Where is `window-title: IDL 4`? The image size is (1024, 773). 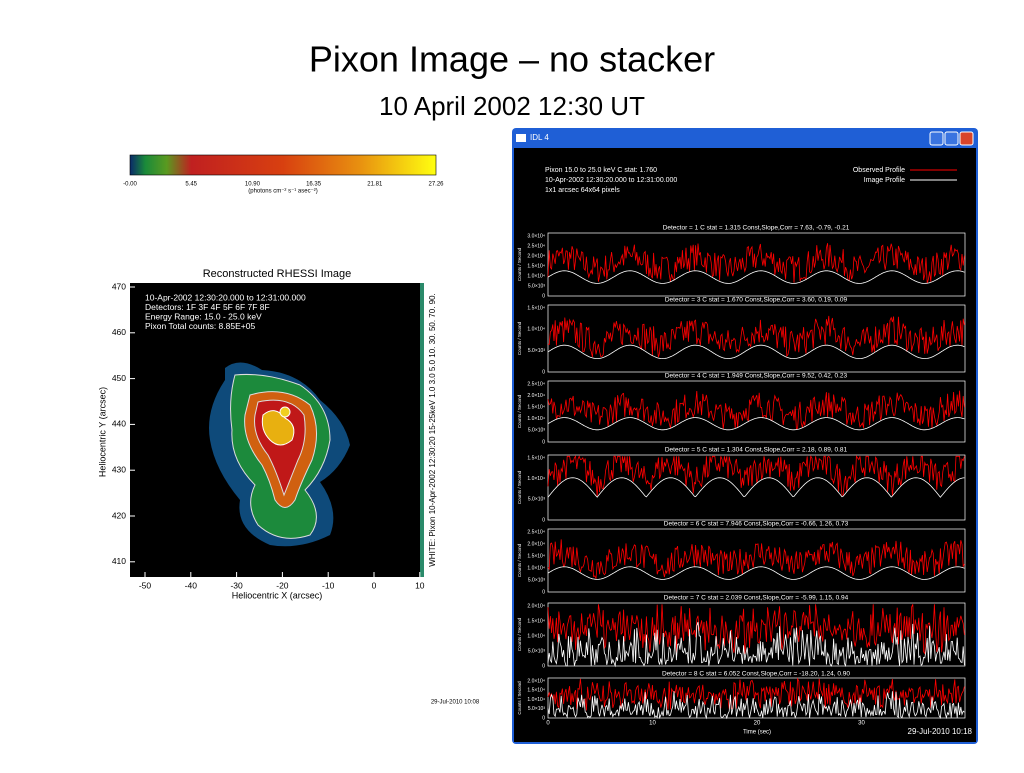 window-title: IDL 4 is located at coordinates (539, 137).